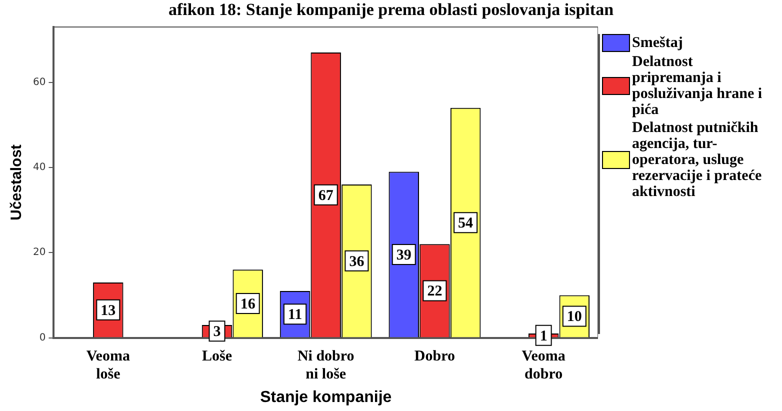  I want to click on x-tick-label: Veoma dobro, so click(544, 365).